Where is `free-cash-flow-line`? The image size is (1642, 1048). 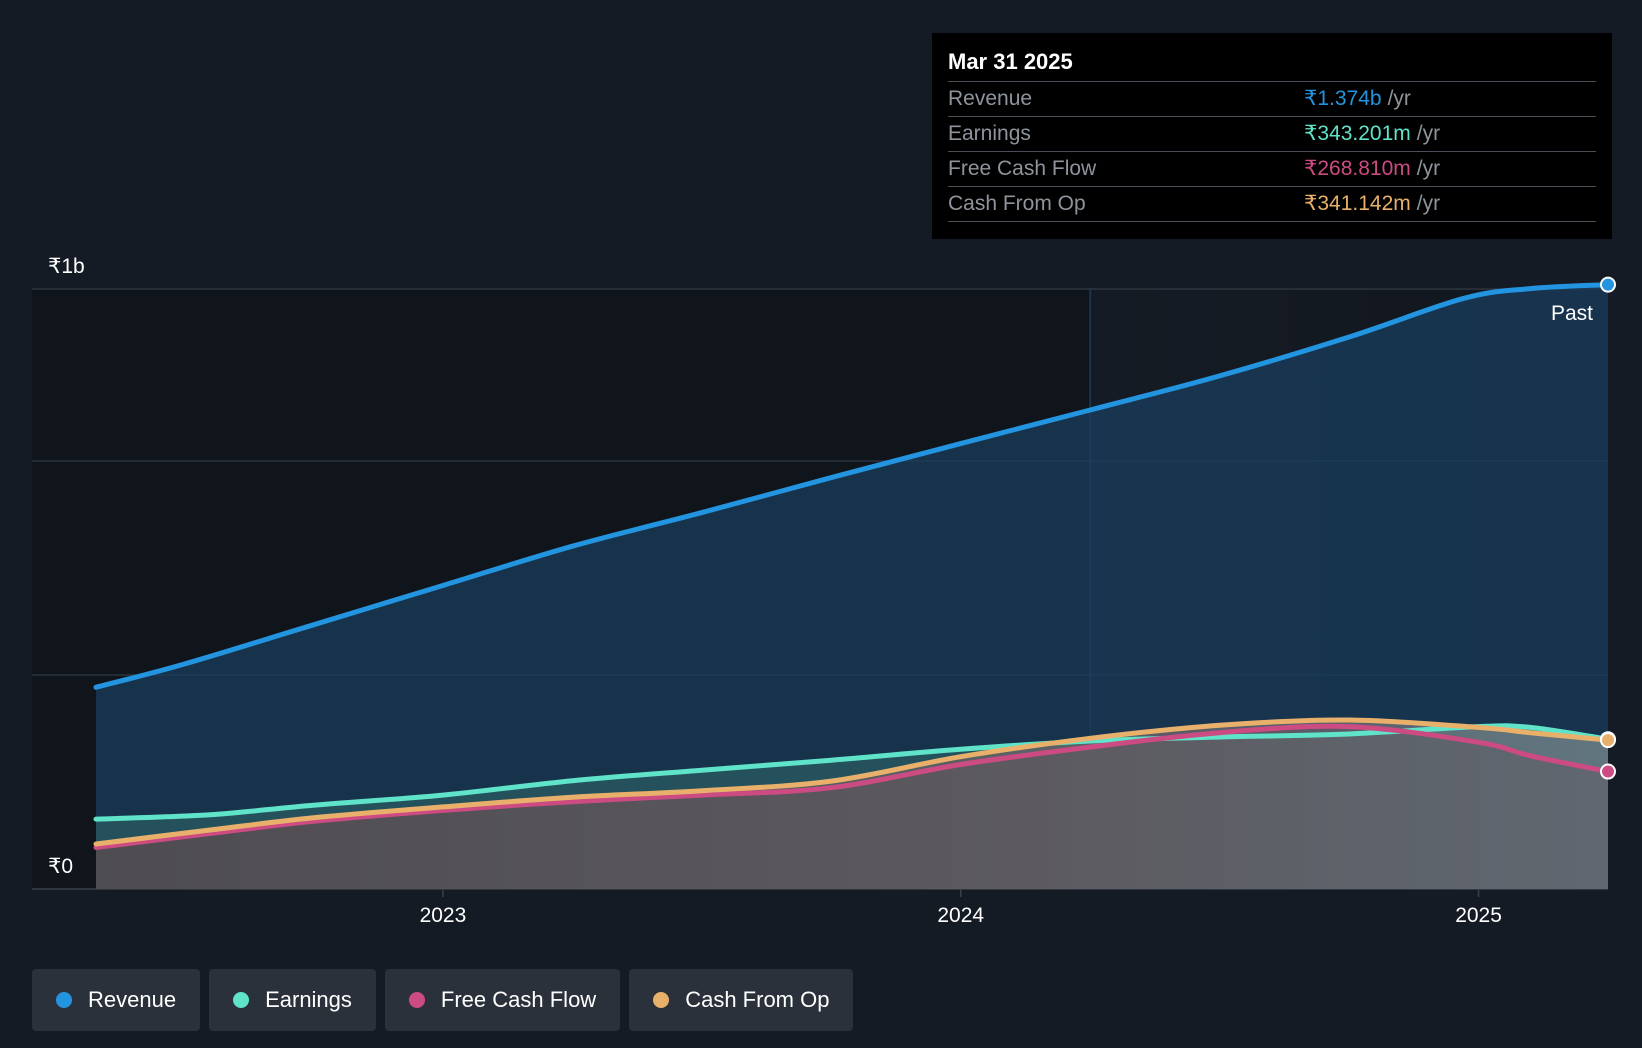 free-cash-flow-line is located at coordinates (852, 786).